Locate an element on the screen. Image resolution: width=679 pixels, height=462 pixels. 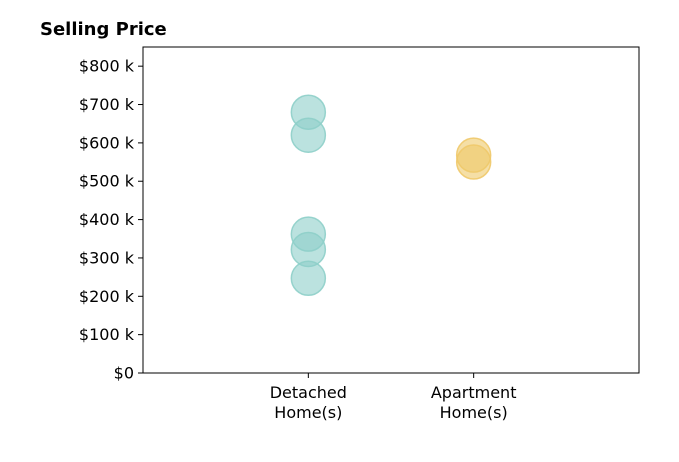
y-tick-label: $600 k is located at coordinates (107, 142).